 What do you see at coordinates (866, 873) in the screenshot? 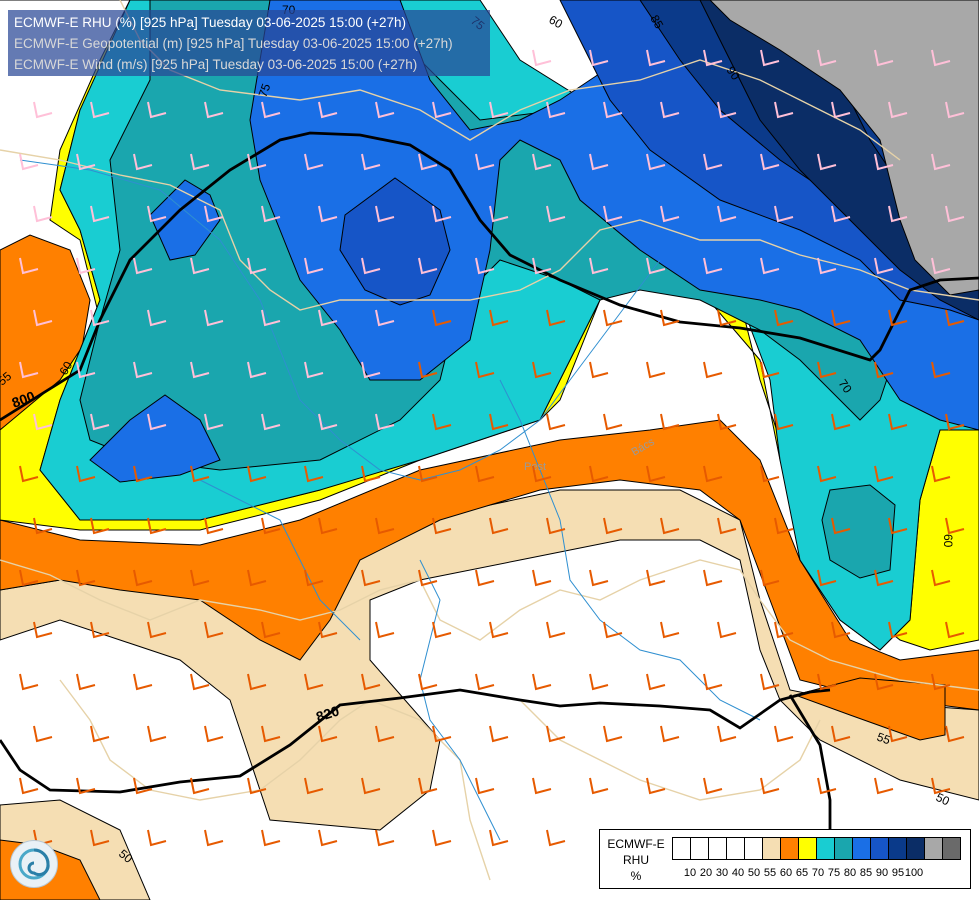
I see `legend-tick-label: 85` at bounding box center [866, 873].